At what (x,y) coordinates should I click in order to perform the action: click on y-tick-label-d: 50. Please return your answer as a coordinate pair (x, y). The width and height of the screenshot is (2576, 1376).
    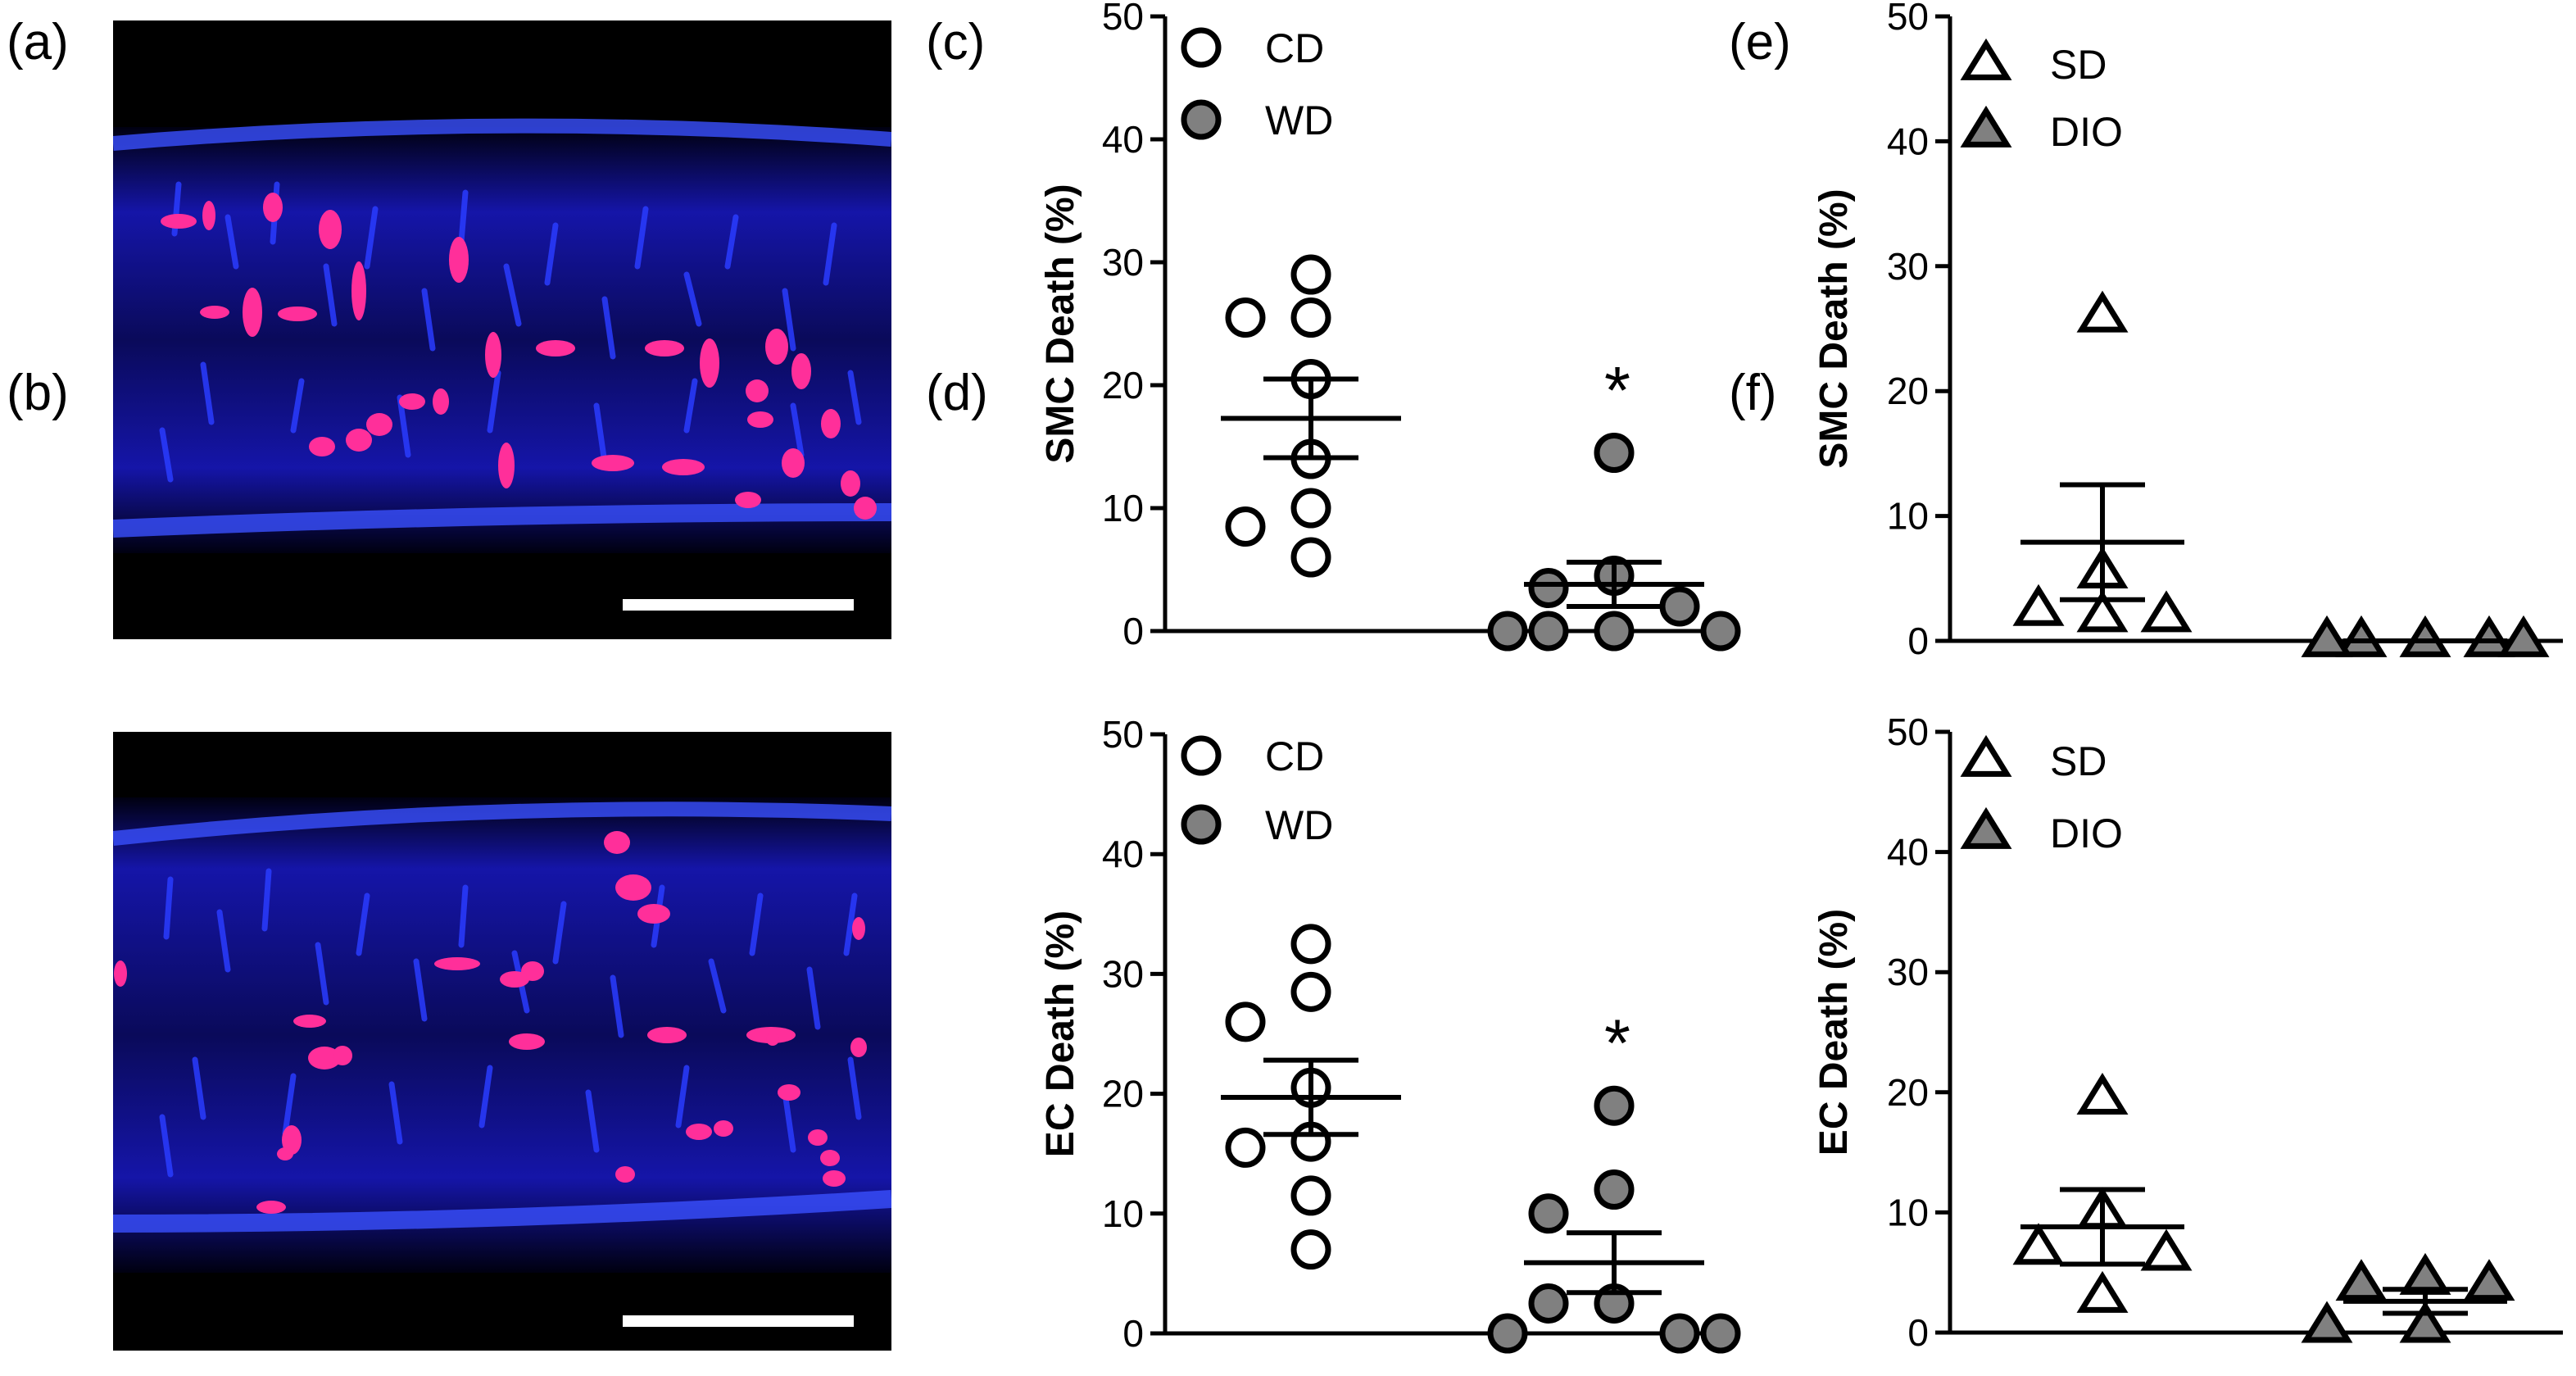
    Looking at the image, I should click on (1123, 734).